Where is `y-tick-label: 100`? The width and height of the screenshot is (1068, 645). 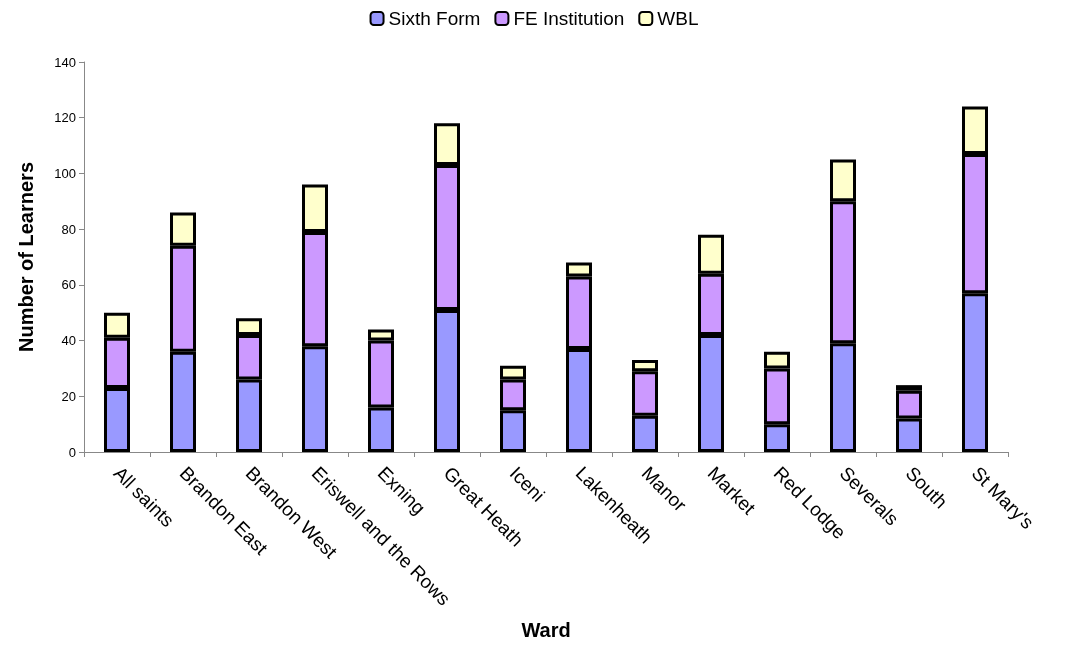
y-tick-label: 100 is located at coordinates (65, 173).